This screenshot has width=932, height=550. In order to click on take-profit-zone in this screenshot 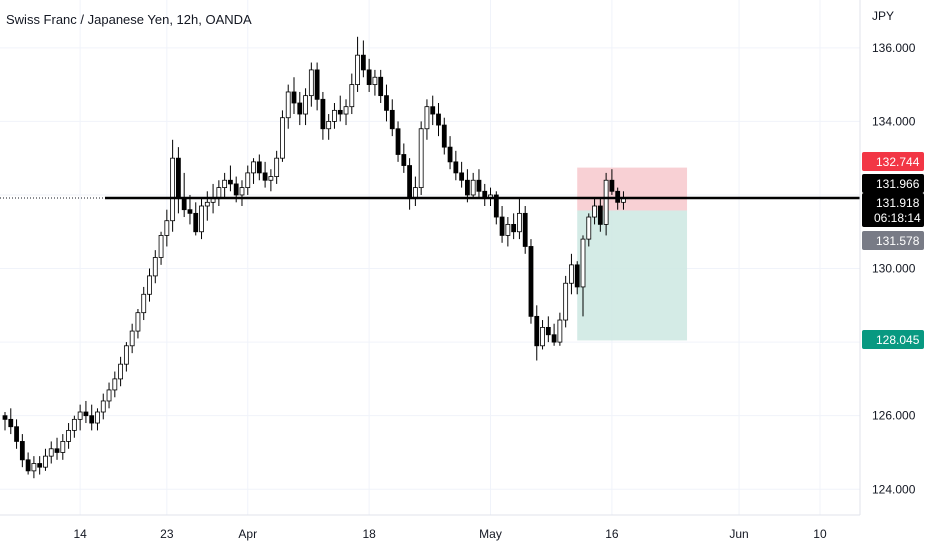, I will do `click(632, 275)`.